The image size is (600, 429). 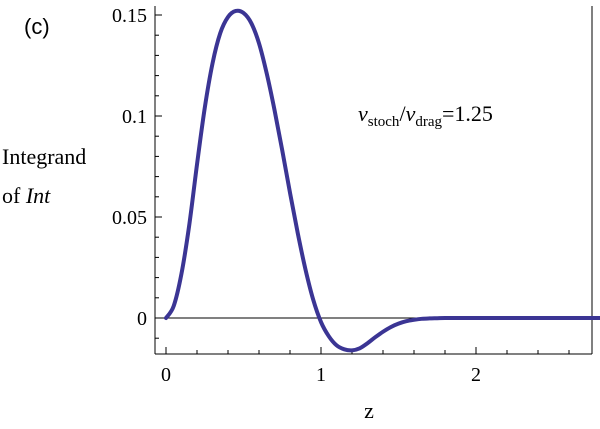 I want to click on x-axis-label: z, so click(x=369, y=410).